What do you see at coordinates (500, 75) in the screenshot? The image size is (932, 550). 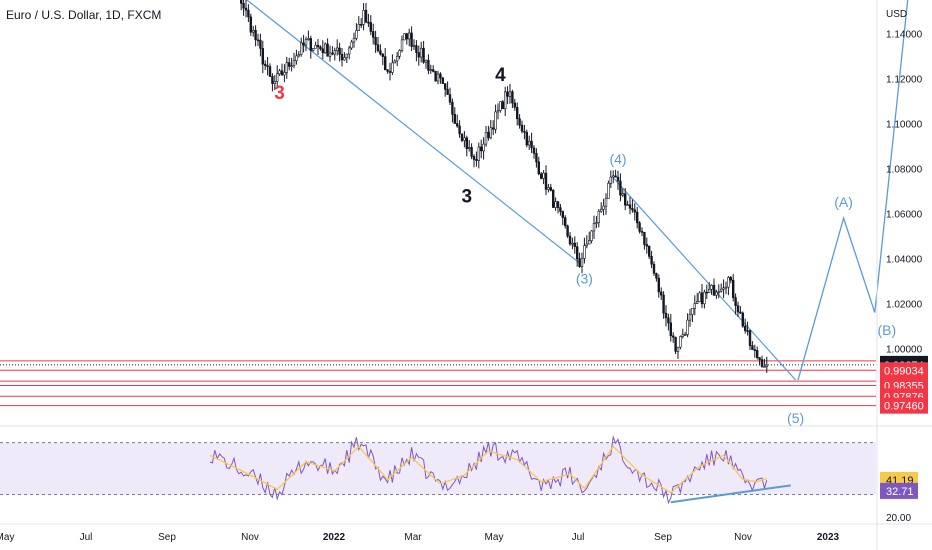 I see `wave-label: 4` at bounding box center [500, 75].